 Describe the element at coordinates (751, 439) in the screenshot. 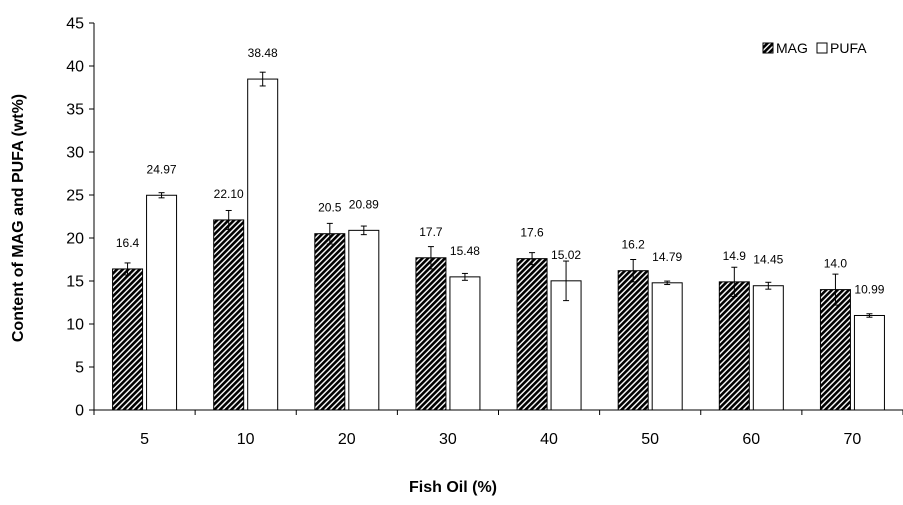

I see `x-tick-label: 60` at that location.